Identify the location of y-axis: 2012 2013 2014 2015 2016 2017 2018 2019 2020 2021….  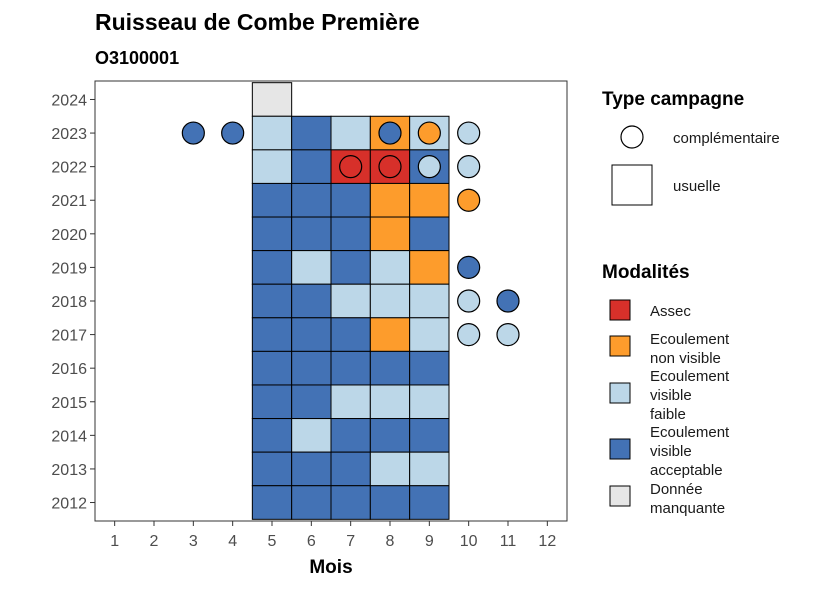
(73, 302).